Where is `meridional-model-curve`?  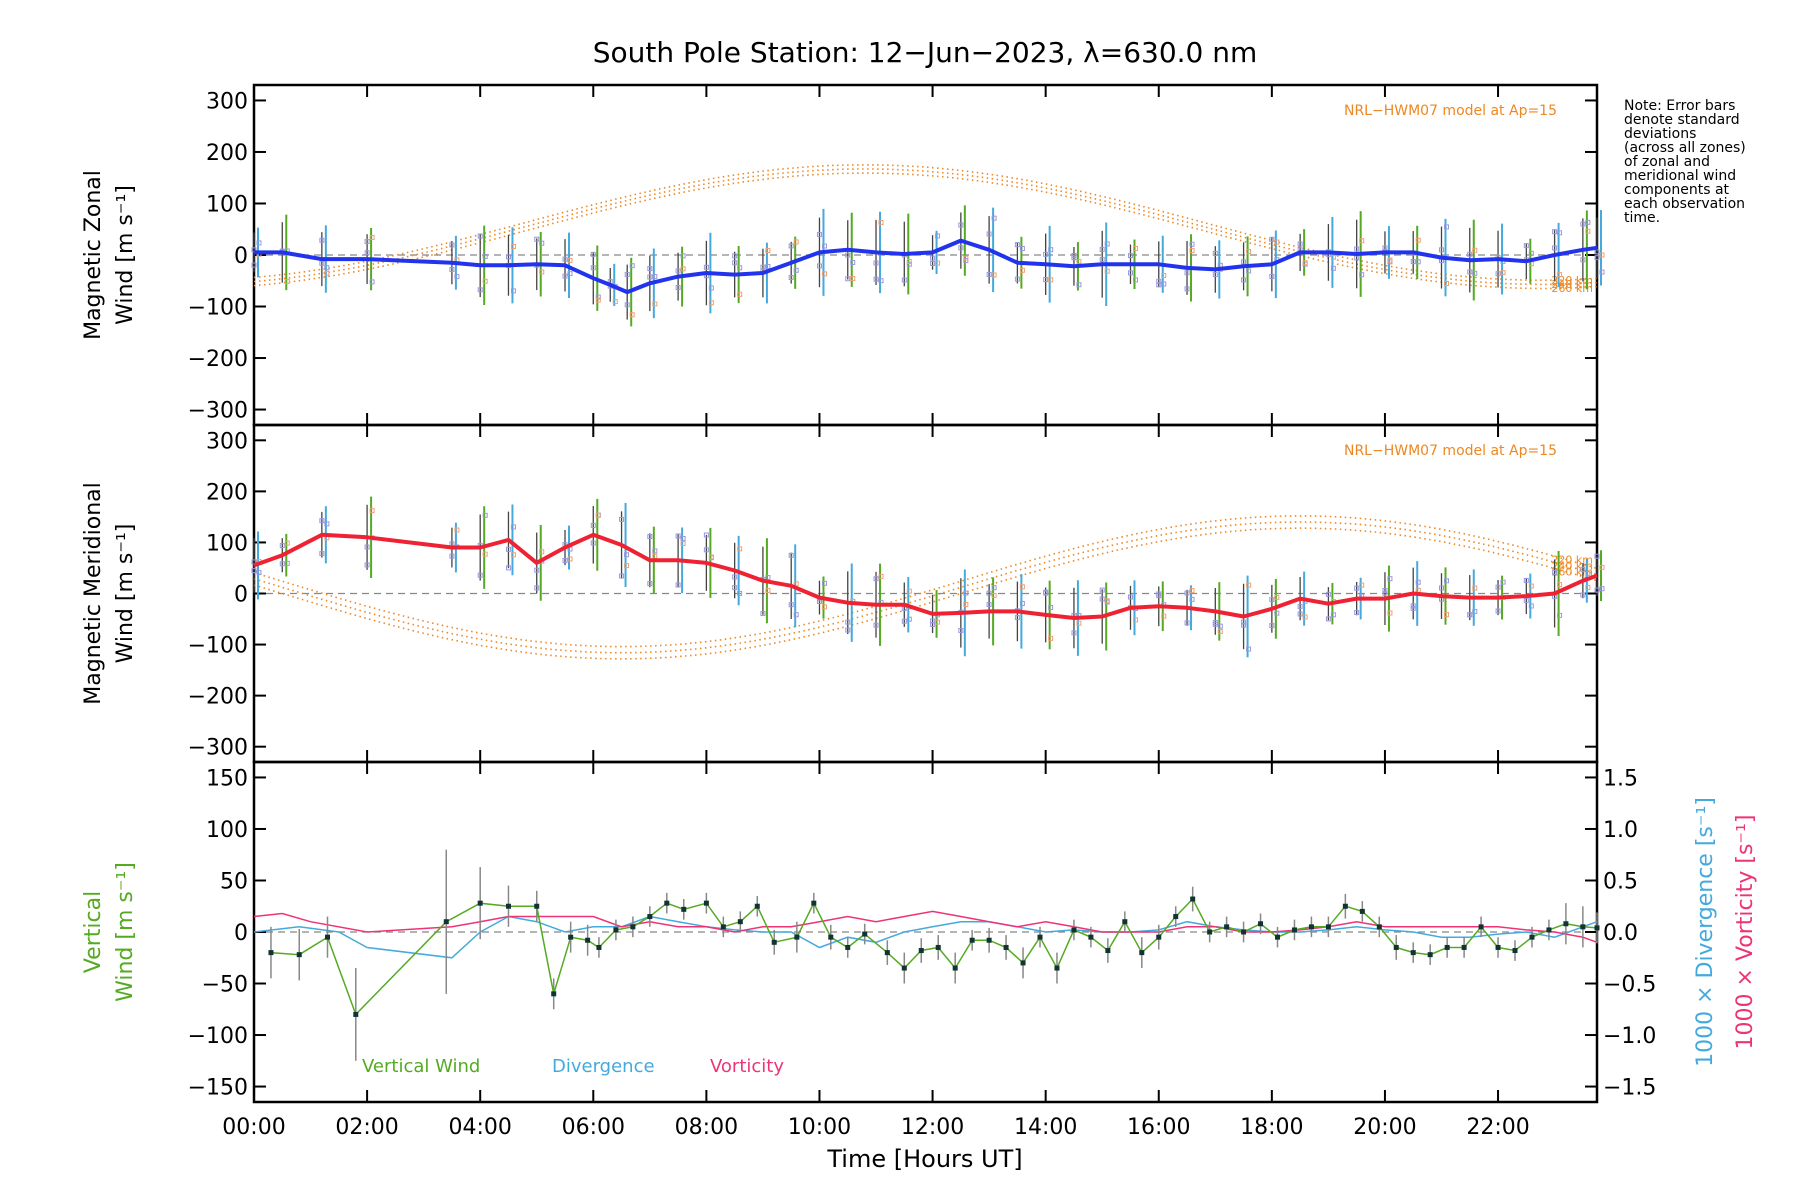 meridional-model-curve is located at coordinates (925, 587).